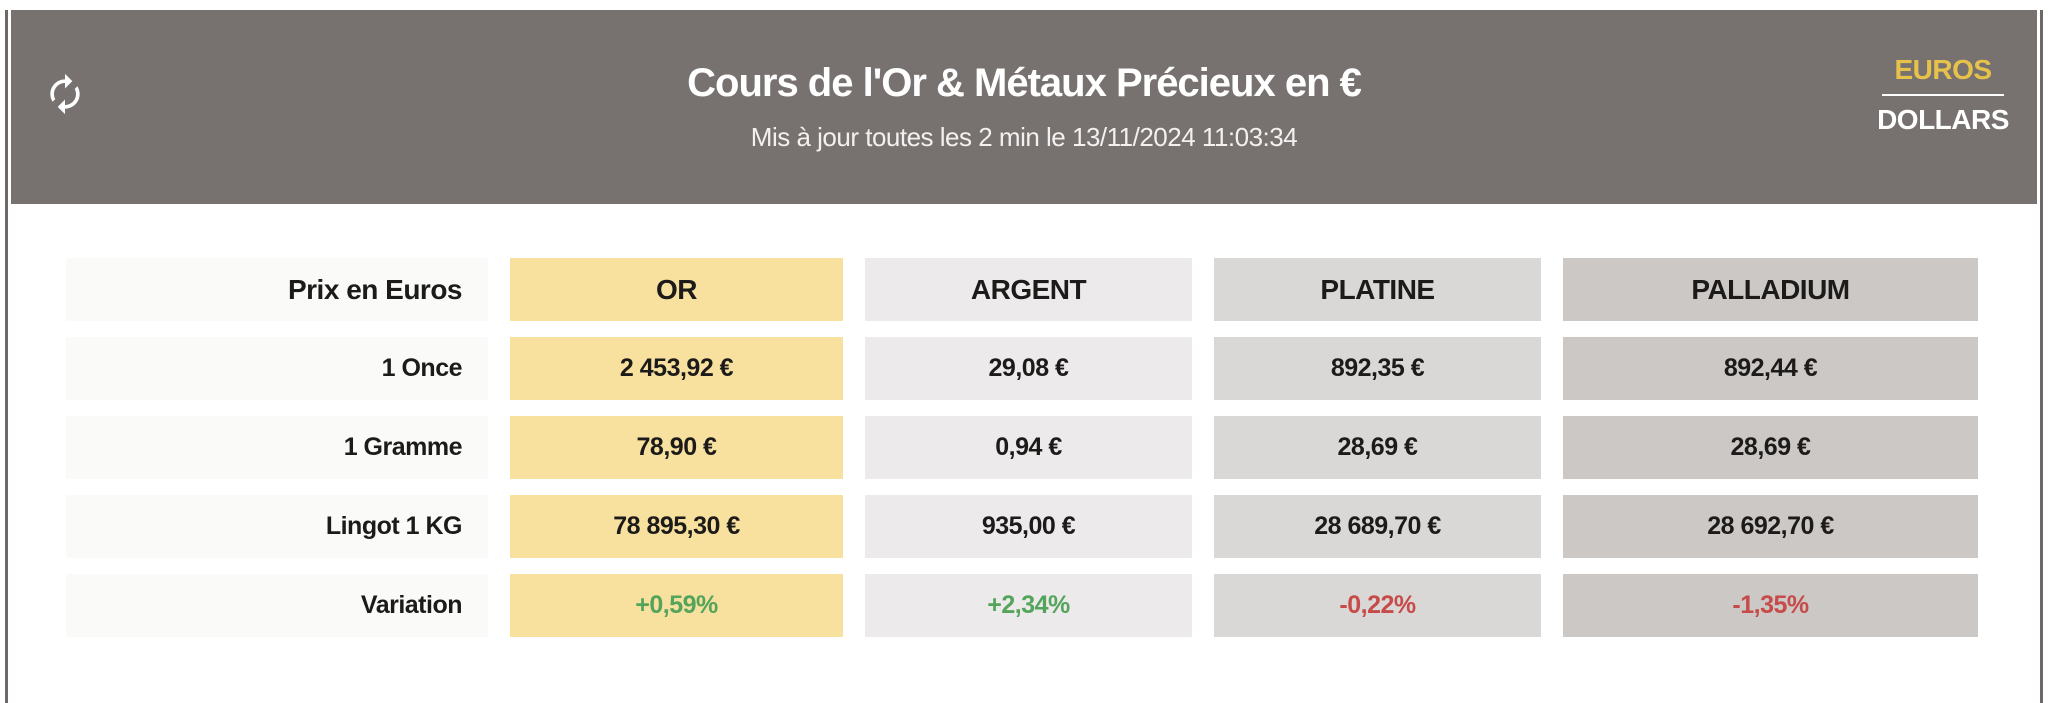  What do you see at coordinates (1770, 526) in the screenshot?
I see `price-cell-palladium-lingot: 28 692,70 €` at bounding box center [1770, 526].